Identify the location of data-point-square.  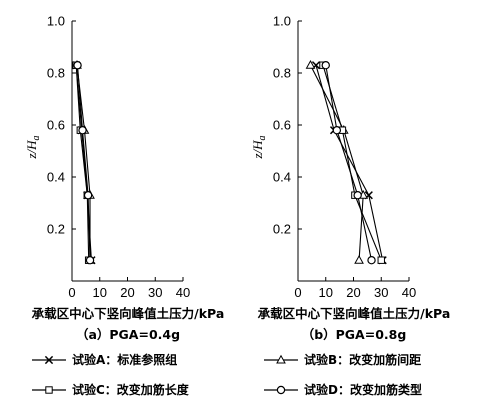
(381, 260).